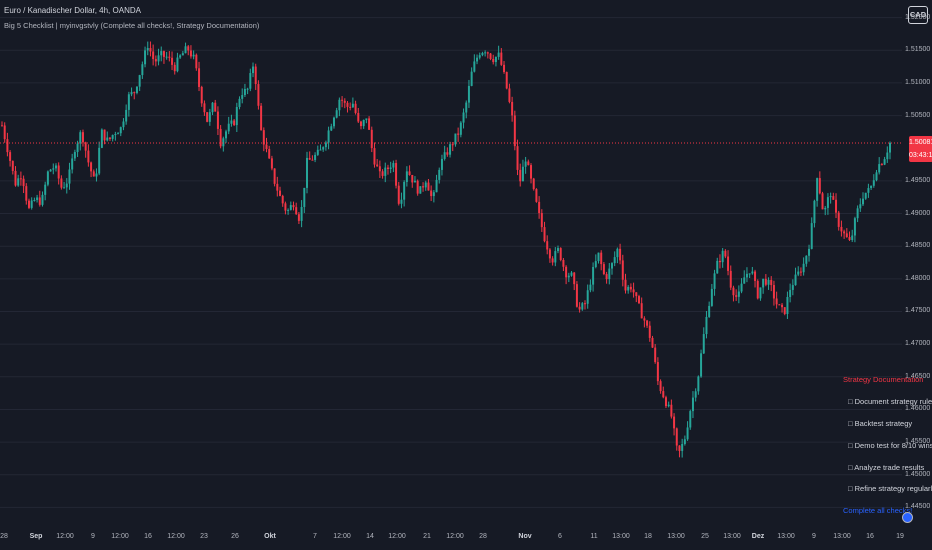  What do you see at coordinates (907, 517) in the screenshot?
I see `settings-icon` at bounding box center [907, 517].